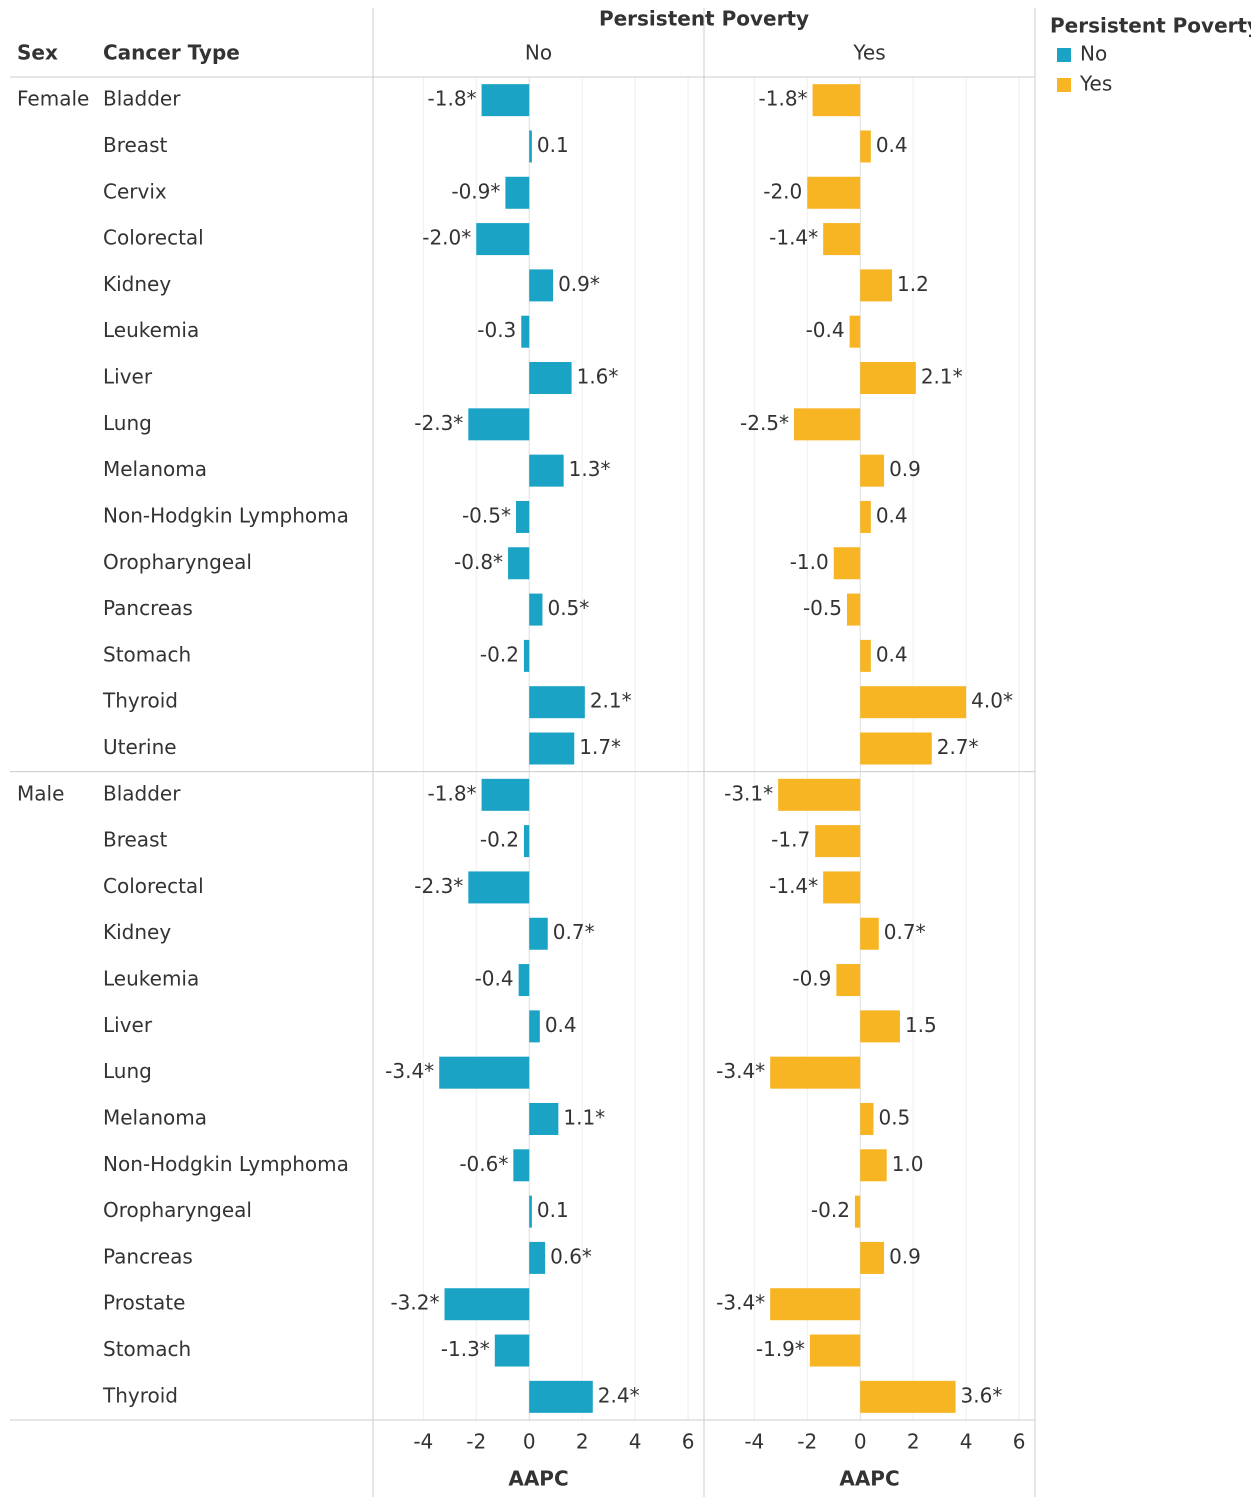 The height and width of the screenshot is (1497, 1251). I want to click on data-label: -0.9, so click(811, 979).